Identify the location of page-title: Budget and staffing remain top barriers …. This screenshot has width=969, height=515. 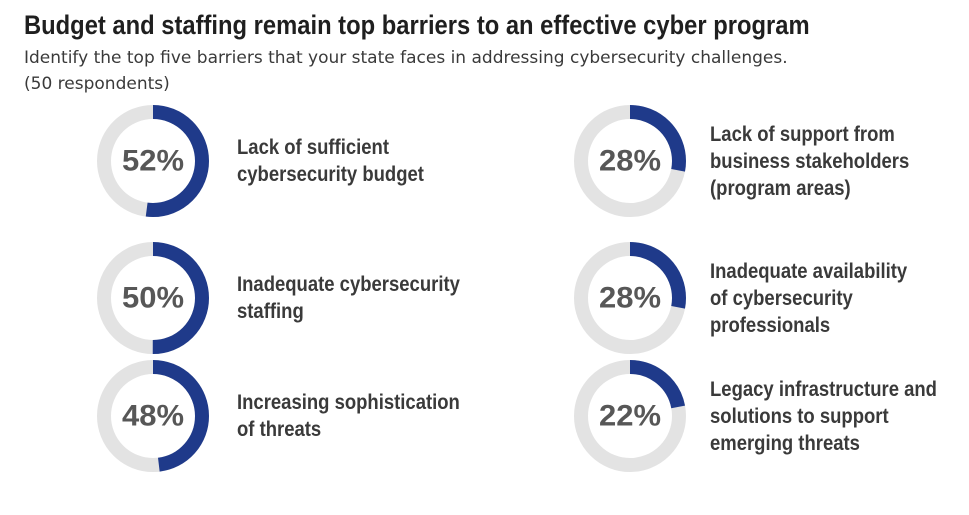
(417, 25).